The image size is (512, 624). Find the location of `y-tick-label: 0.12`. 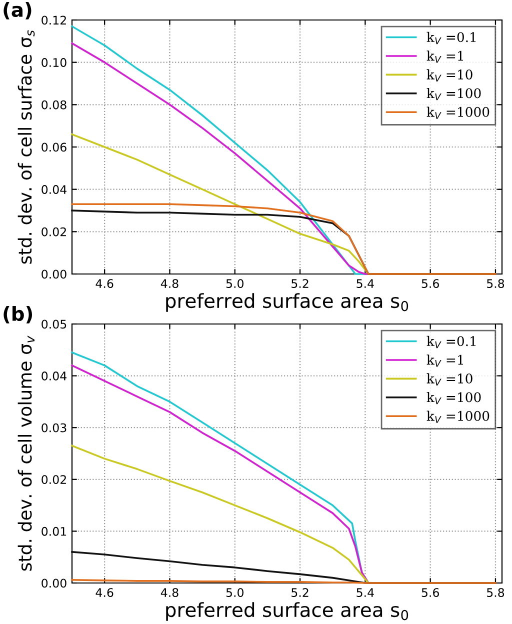

y-tick-label: 0.12 is located at coordinates (54, 20).